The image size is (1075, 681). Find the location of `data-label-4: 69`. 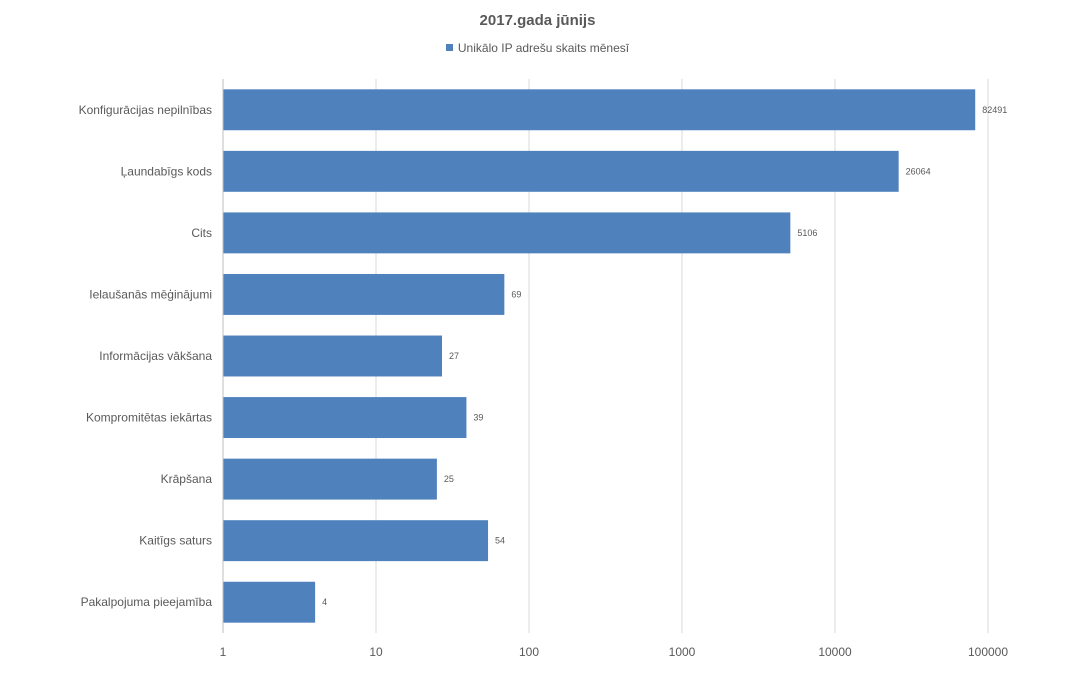

data-label-4: 69 is located at coordinates (516, 294).